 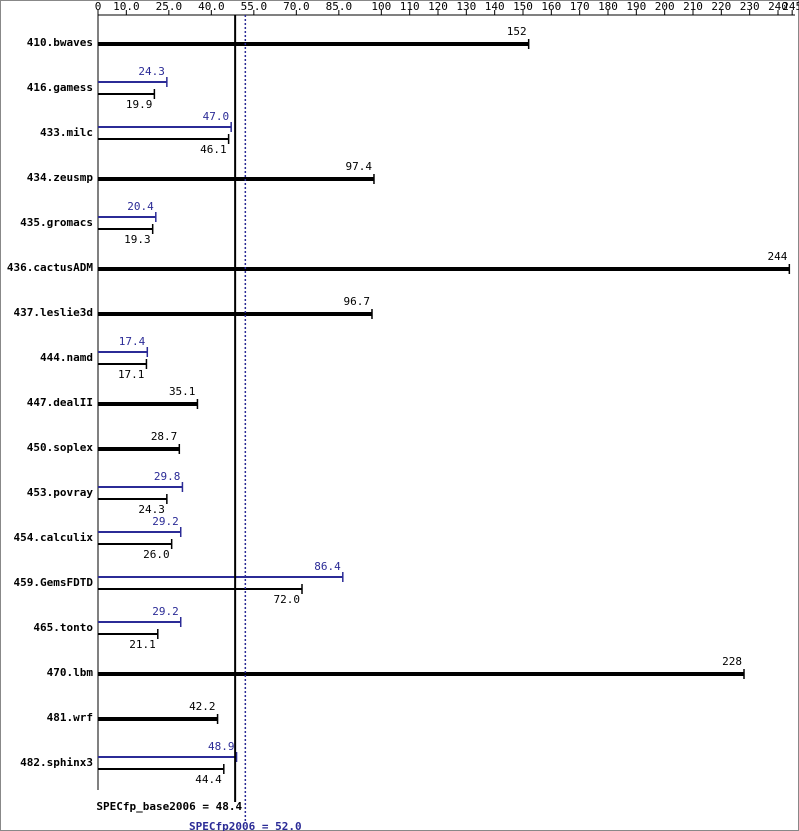 I want to click on value-label: 29.8, so click(x=167, y=476).